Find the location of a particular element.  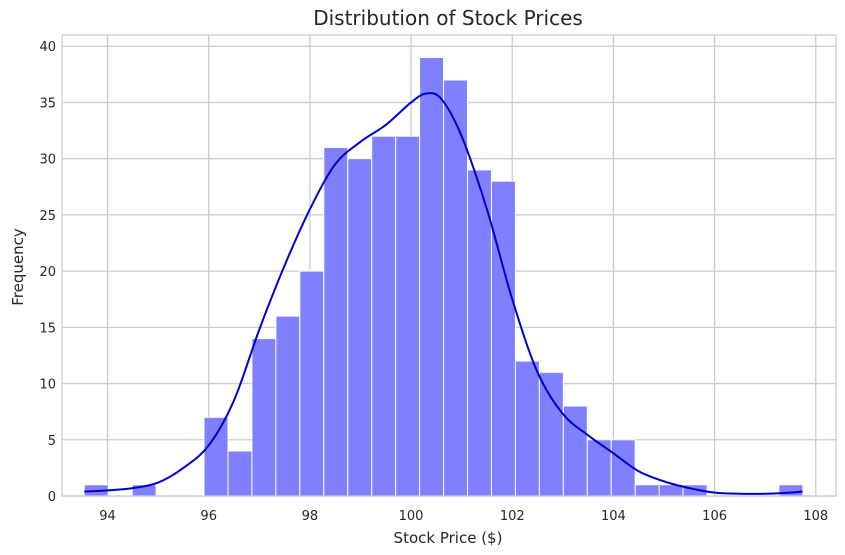

y-axis-label: Frequency is located at coordinates (18, 267).